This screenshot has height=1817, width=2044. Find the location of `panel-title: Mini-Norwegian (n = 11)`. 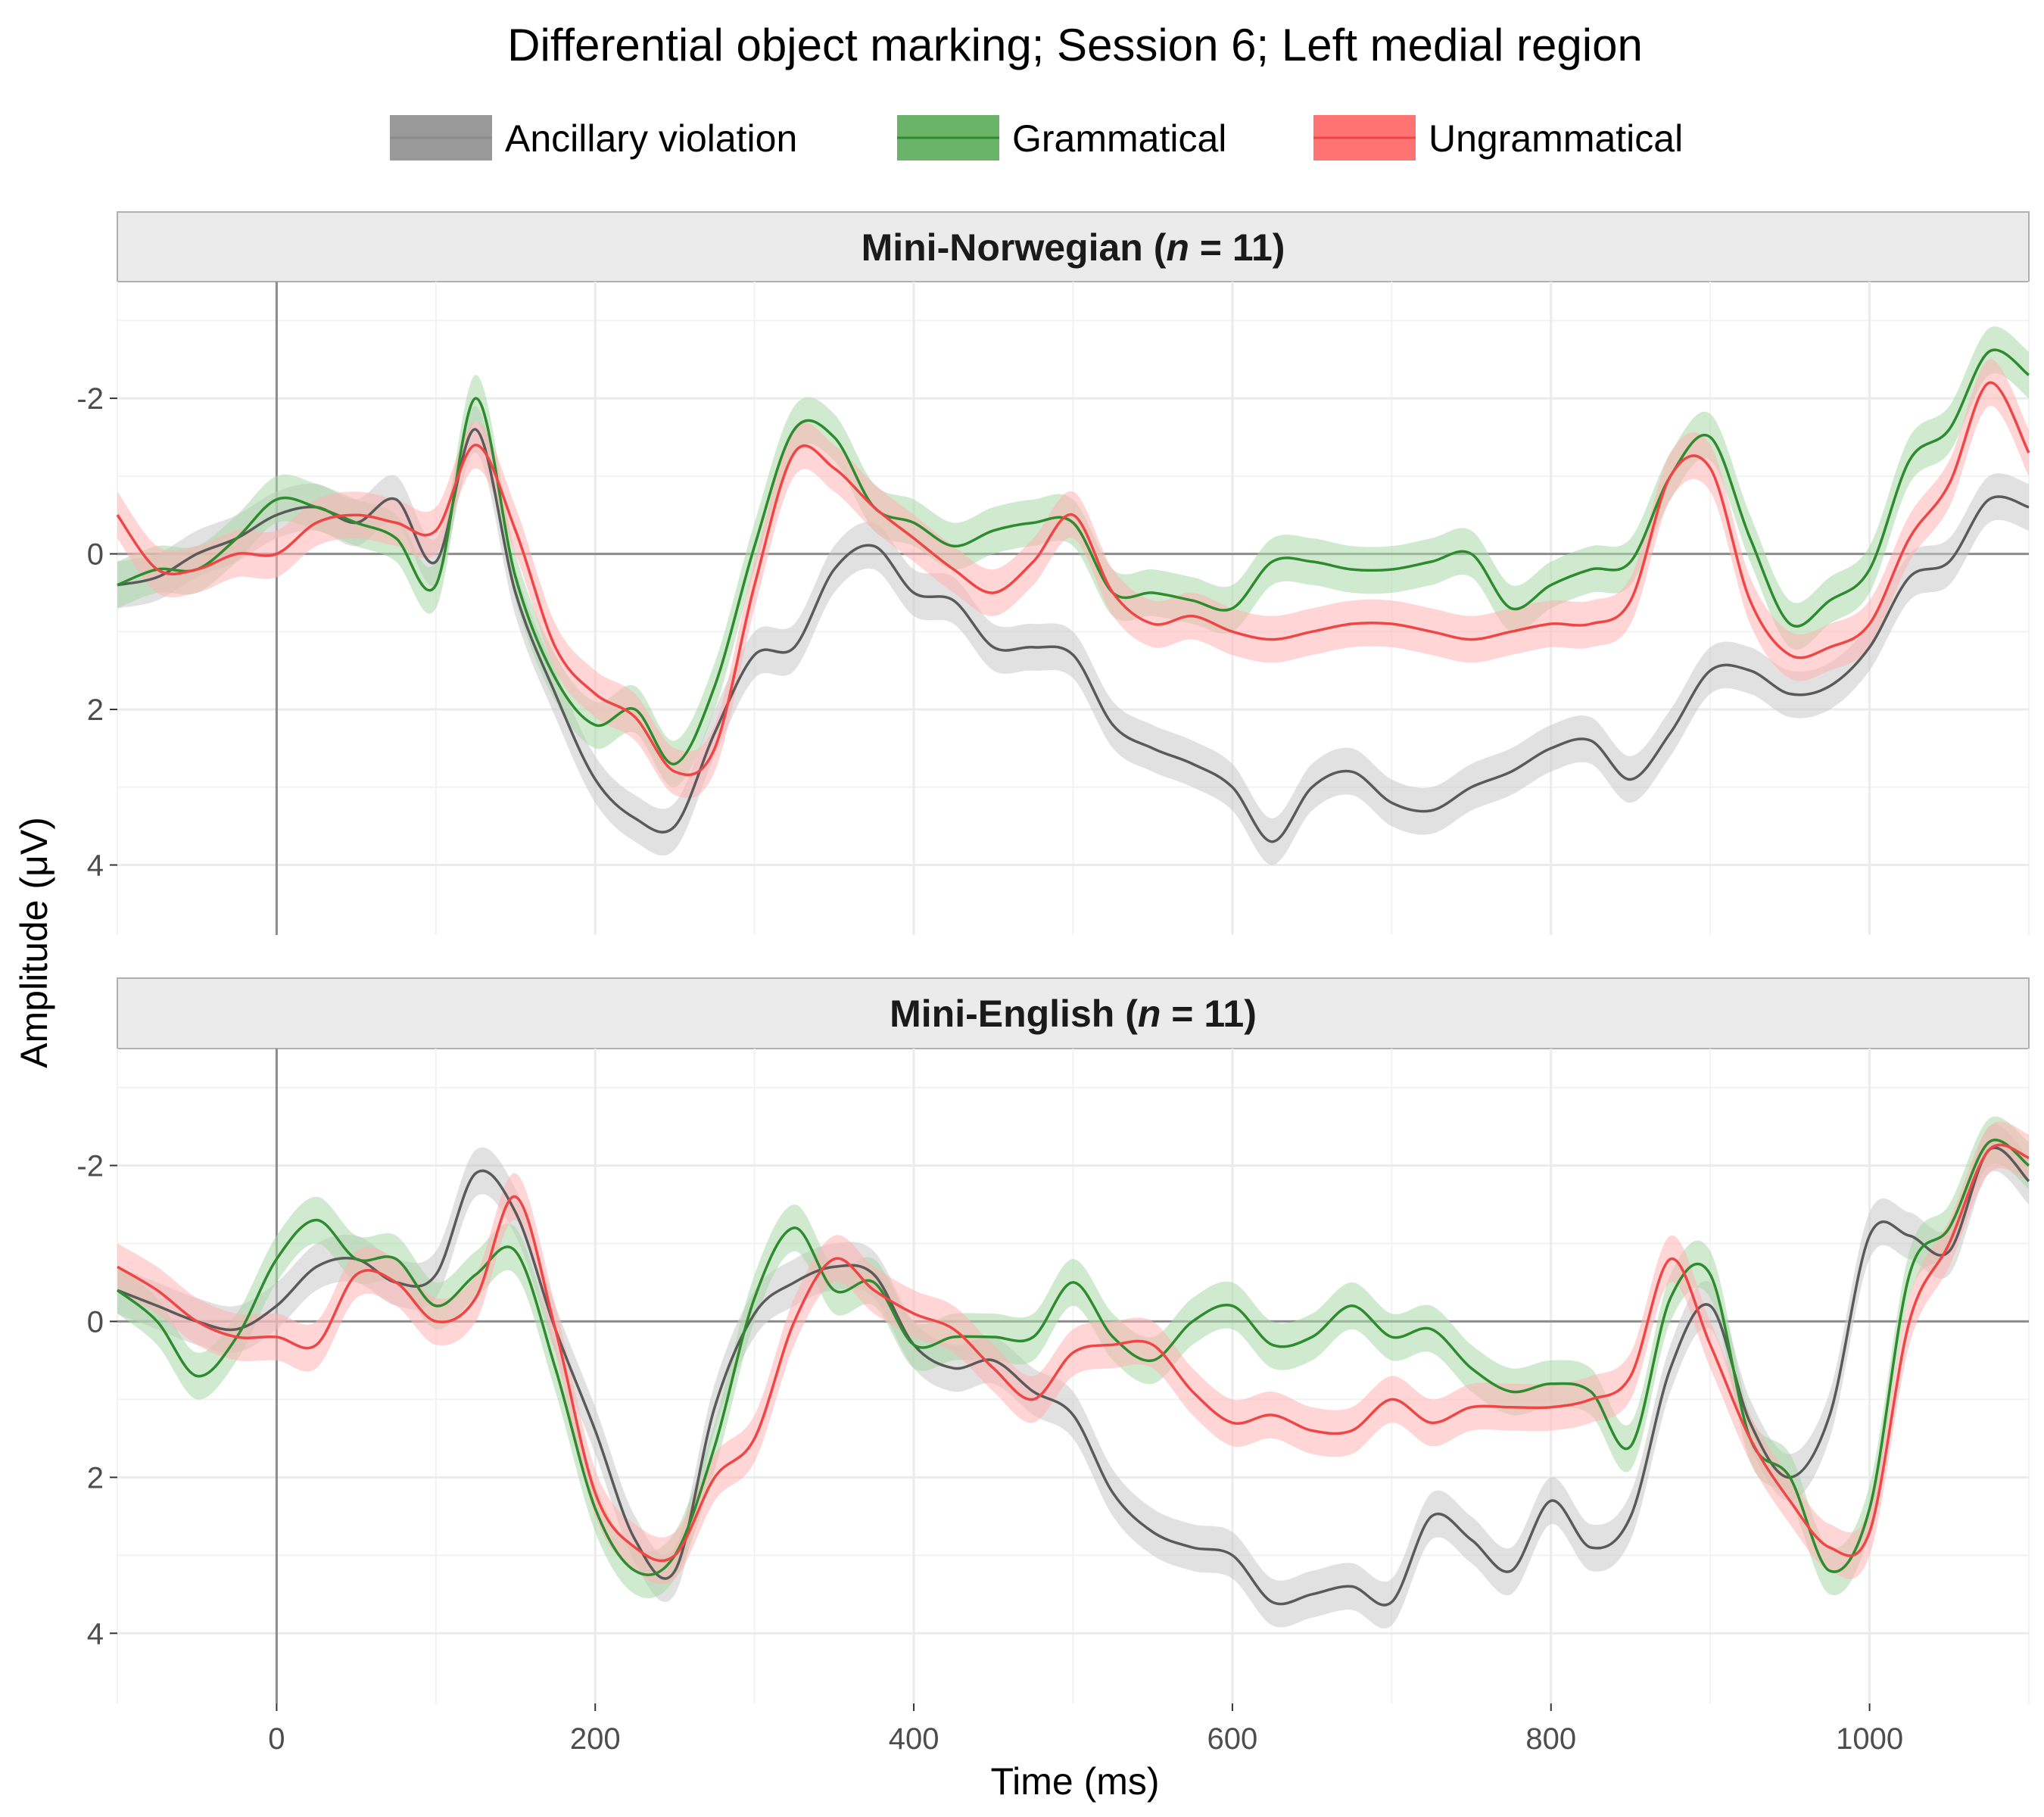

panel-title: Mini-Norwegian (n = 11) is located at coordinates (1073, 247).